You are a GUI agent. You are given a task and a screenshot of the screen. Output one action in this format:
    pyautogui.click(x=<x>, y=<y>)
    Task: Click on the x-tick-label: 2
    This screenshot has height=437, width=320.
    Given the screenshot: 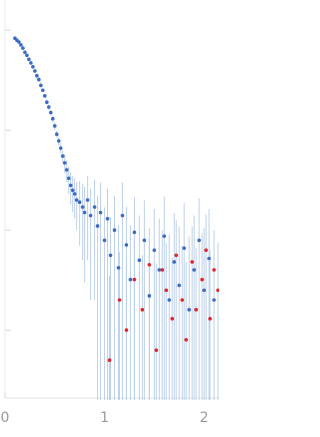 What is the action you would take?
    pyautogui.click(x=204, y=418)
    